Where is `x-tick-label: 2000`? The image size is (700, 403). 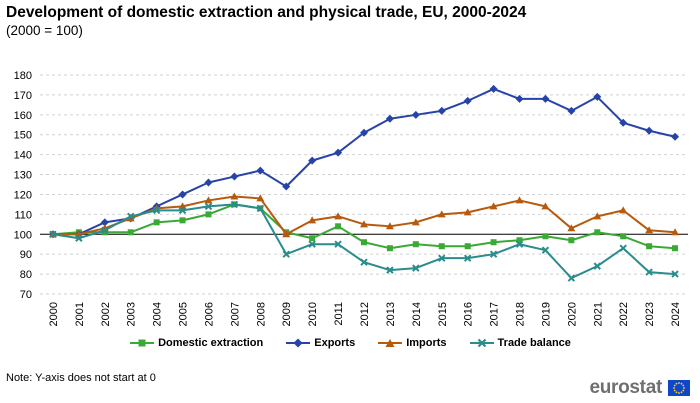
x-tick-label: 2000 is located at coordinates (54, 314).